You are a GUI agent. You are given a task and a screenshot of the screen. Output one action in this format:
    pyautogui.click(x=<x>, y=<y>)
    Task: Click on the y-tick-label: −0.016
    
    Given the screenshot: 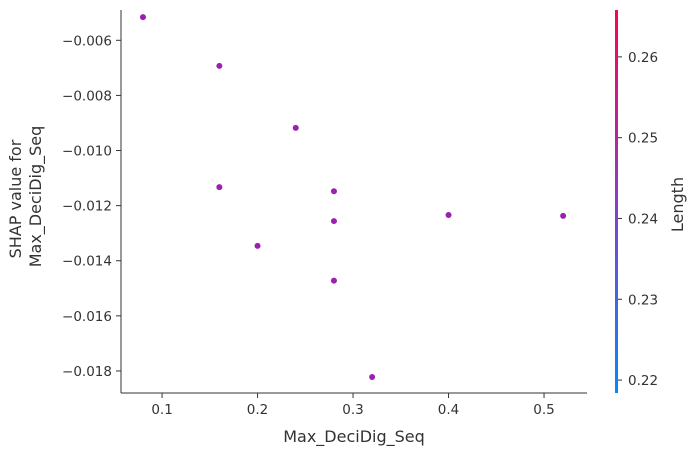 What is the action you would take?
    pyautogui.click(x=87, y=317)
    